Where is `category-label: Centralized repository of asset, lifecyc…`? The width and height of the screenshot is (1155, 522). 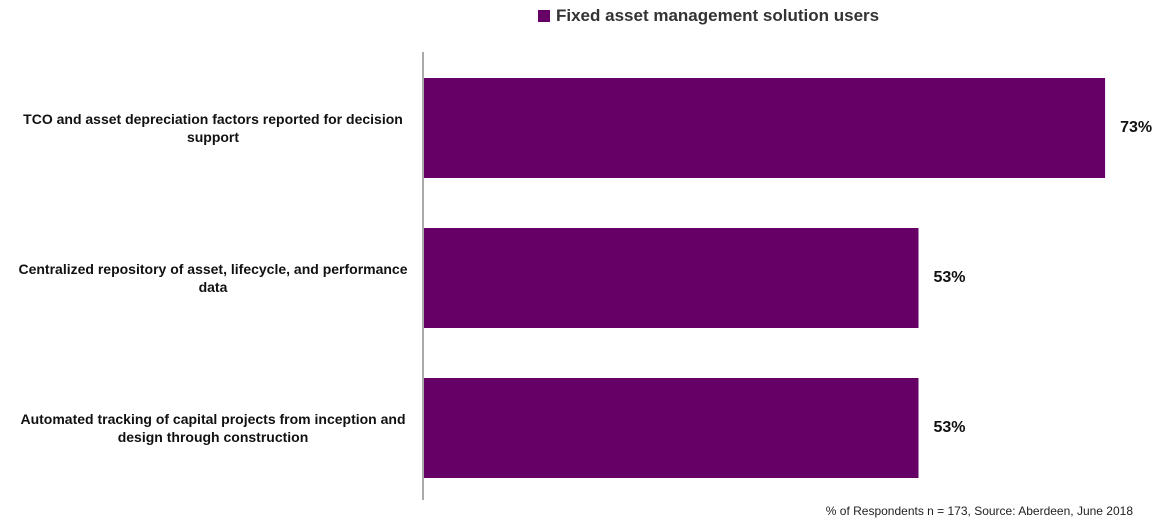 category-label: Centralized repository of asset, lifecyc… is located at coordinates (213, 278).